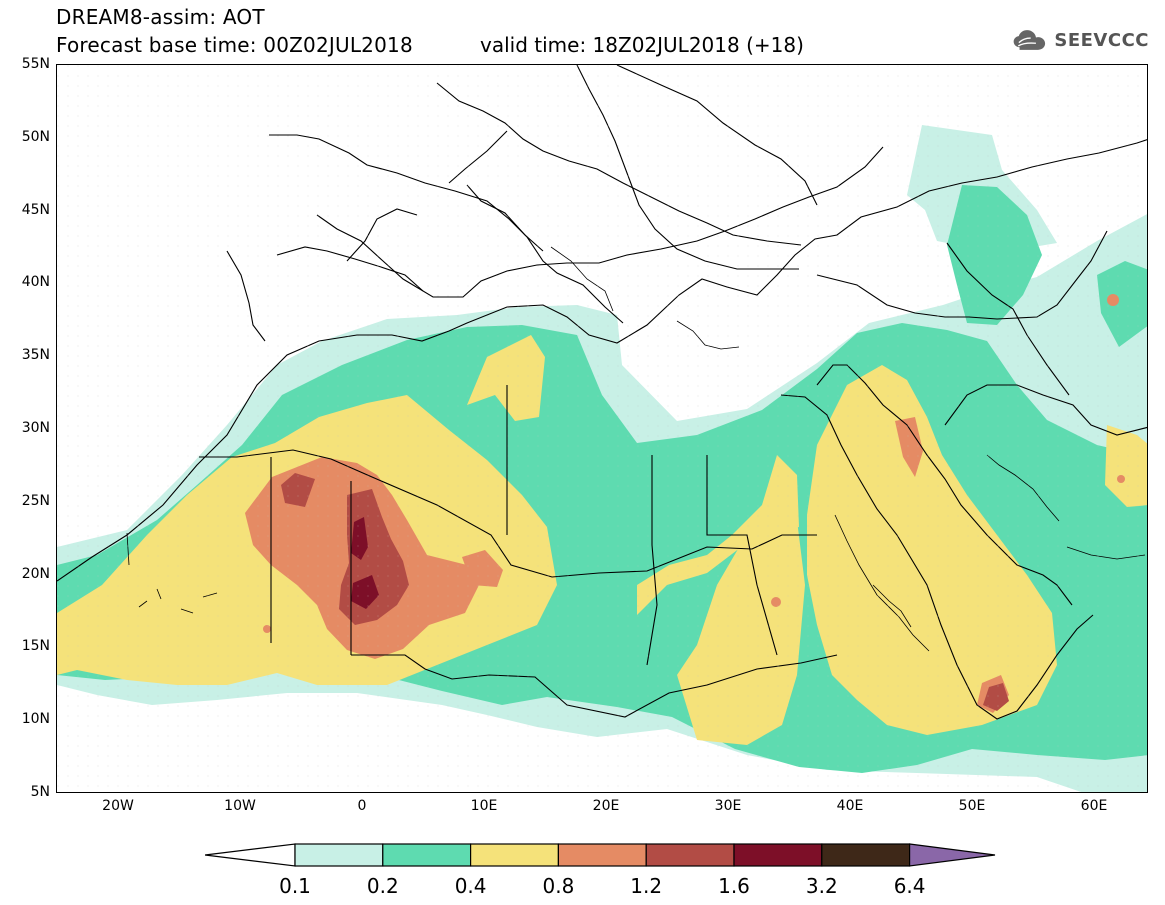 The width and height of the screenshot is (1165, 905). Describe the element at coordinates (35, 719) in the screenshot. I see `latitude-label: 10N` at that location.